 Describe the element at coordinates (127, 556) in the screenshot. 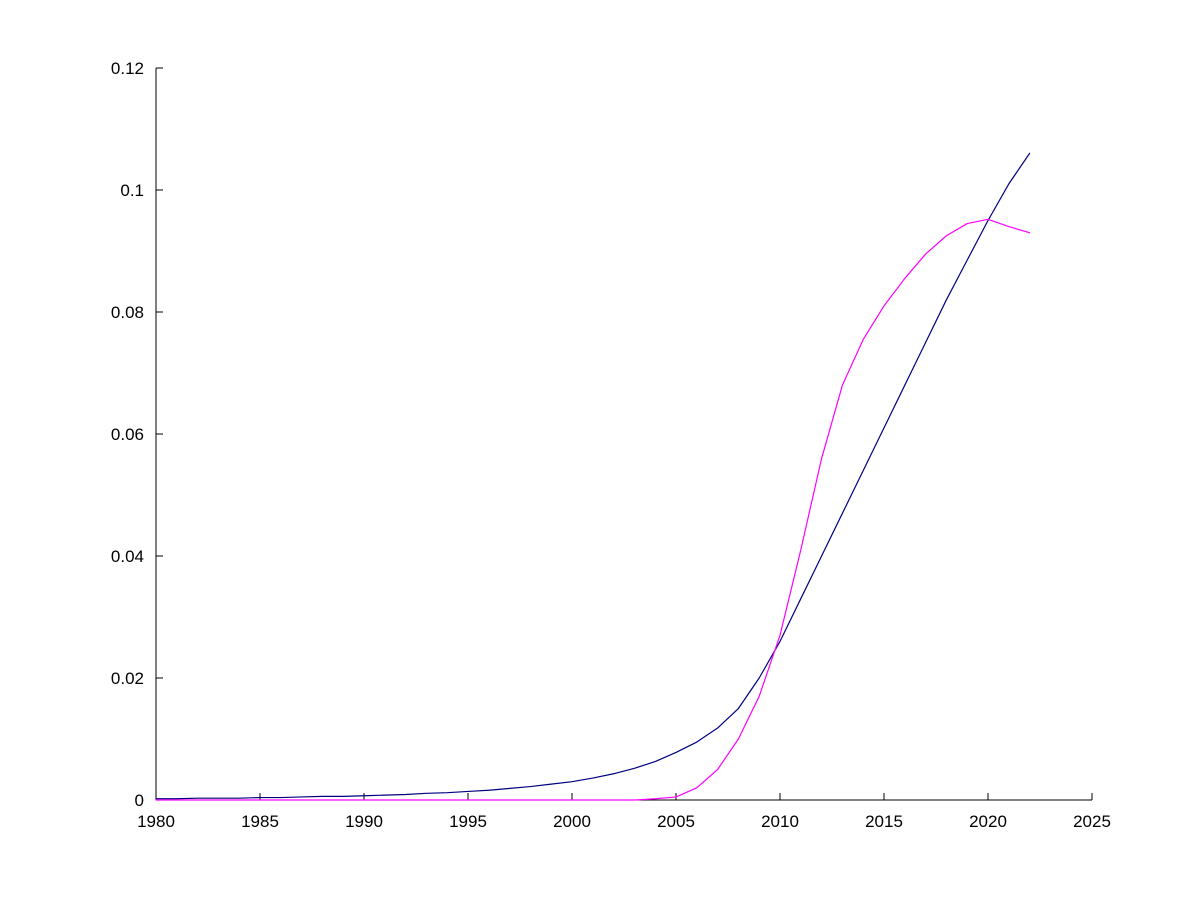

I see `y-tick-label: 0.04` at that location.